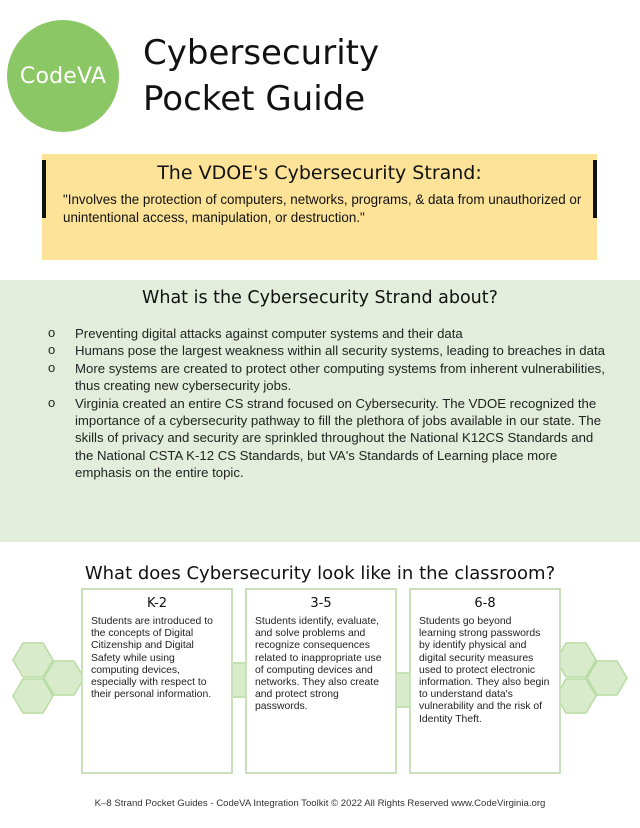 The width and height of the screenshot is (640, 828). Describe the element at coordinates (44, 189) in the screenshot. I see `left-accent-bar` at that location.